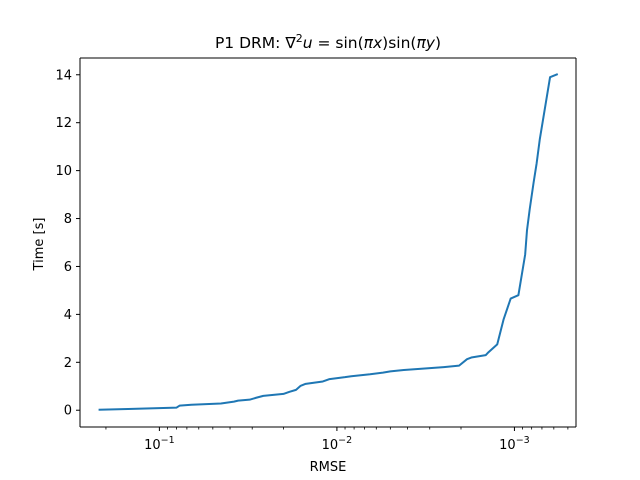 This screenshot has height=480, width=640. I want to click on y-axis-label: Time [s], so click(39, 245).